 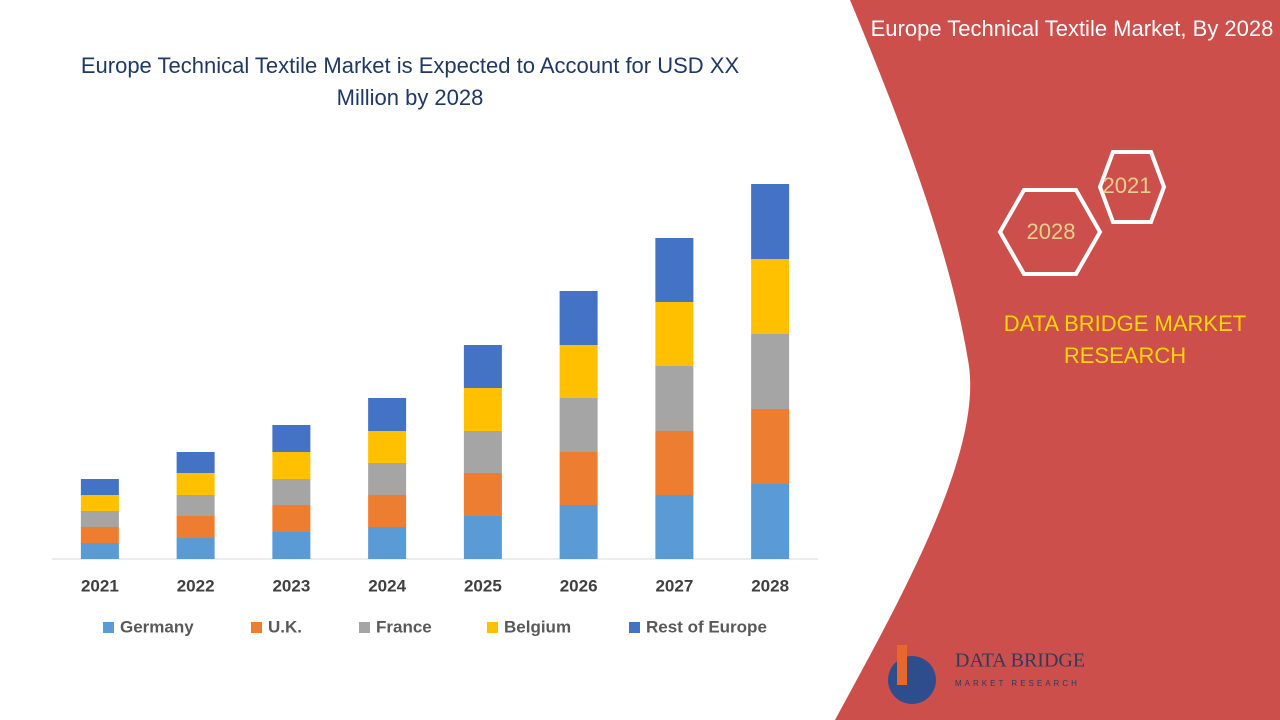 I want to click on legend-label: France, so click(x=404, y=626).